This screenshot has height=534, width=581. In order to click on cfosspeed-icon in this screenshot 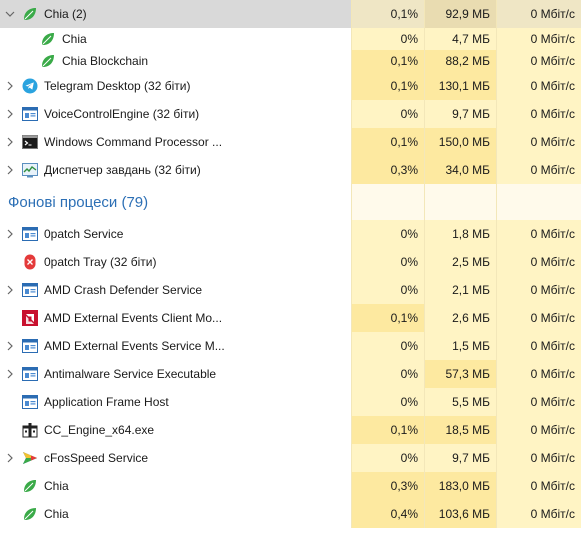, I will do `click(30, 458)`.